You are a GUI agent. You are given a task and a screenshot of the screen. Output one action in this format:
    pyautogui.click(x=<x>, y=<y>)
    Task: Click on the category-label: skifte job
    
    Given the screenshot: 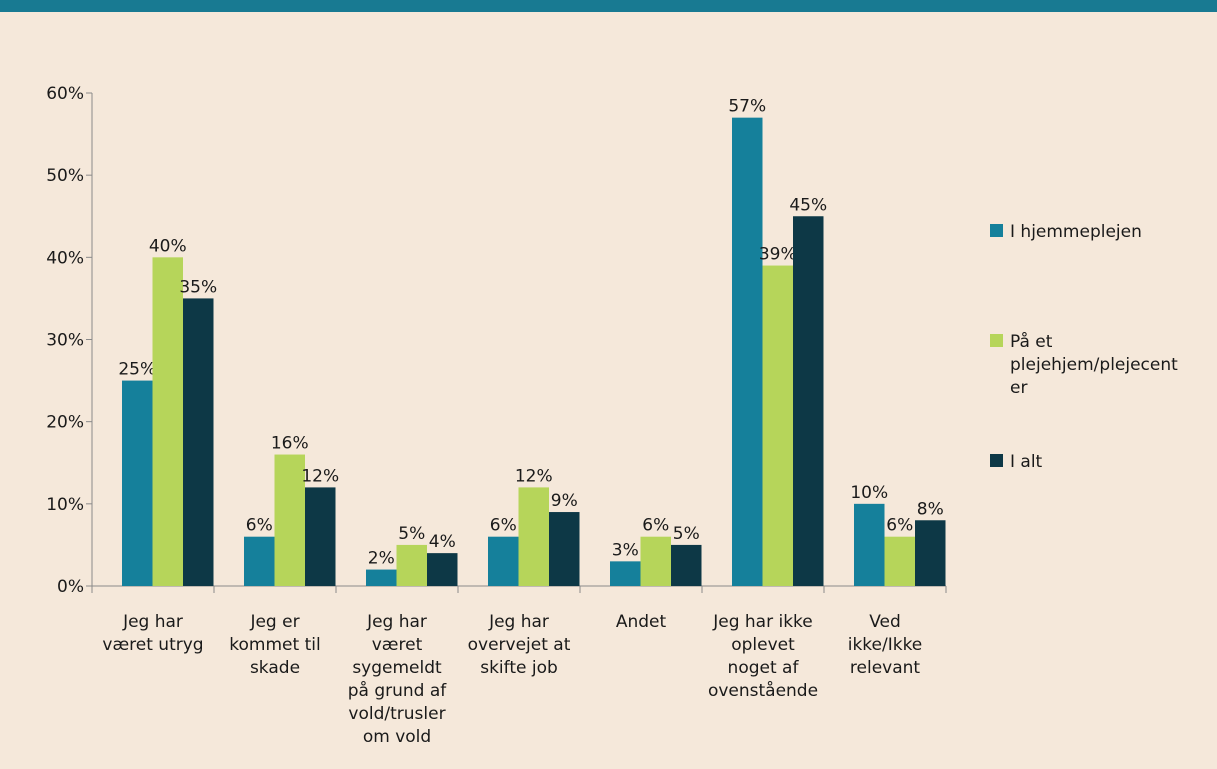 What is the action you would take?
    pyautogui.click(x=519, y=668)
    